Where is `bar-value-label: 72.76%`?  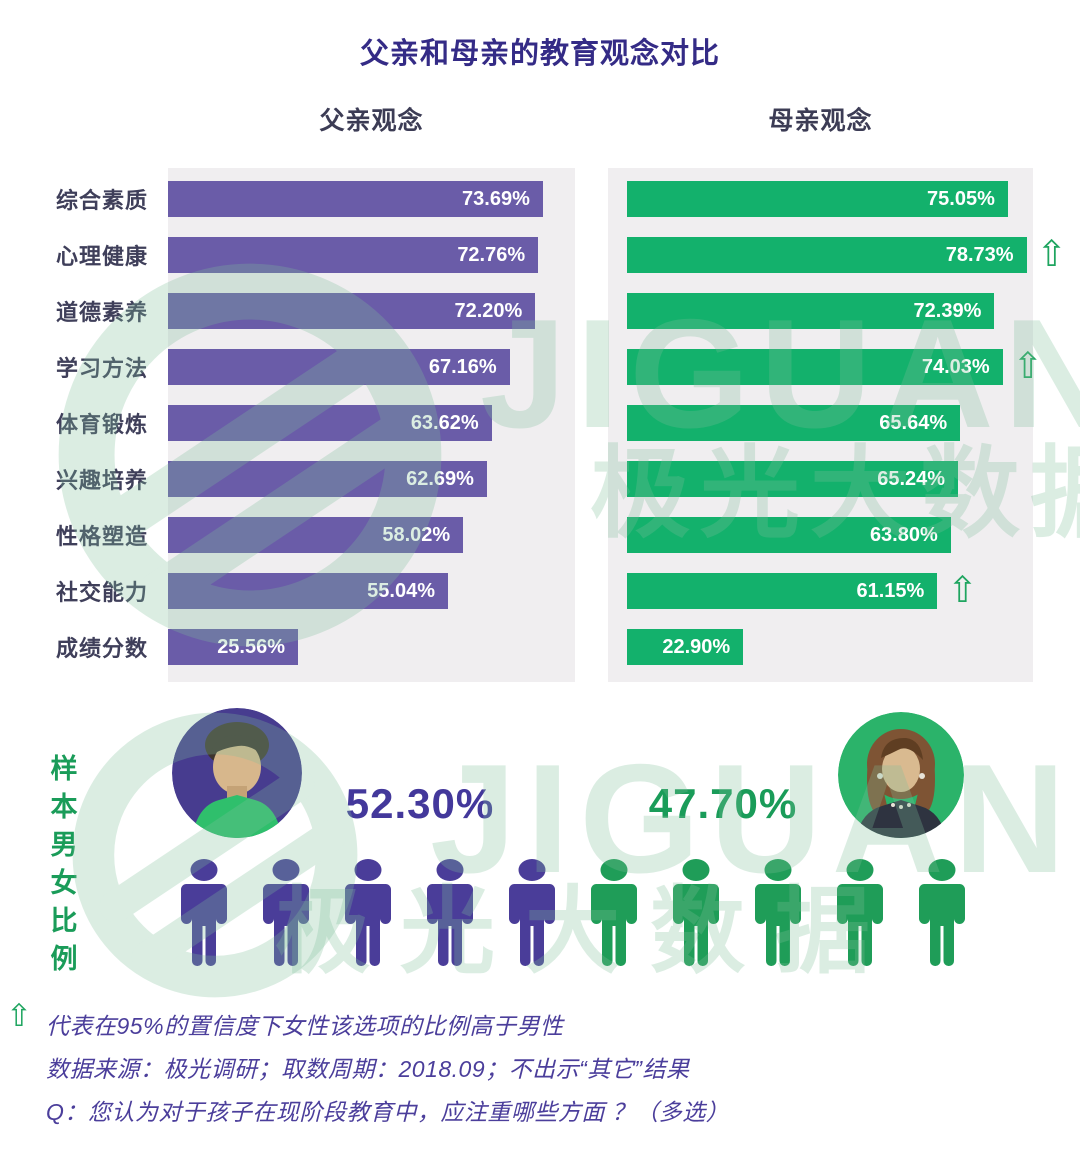 bar-value-label: 72.76% is located at coordinates (491, 254).